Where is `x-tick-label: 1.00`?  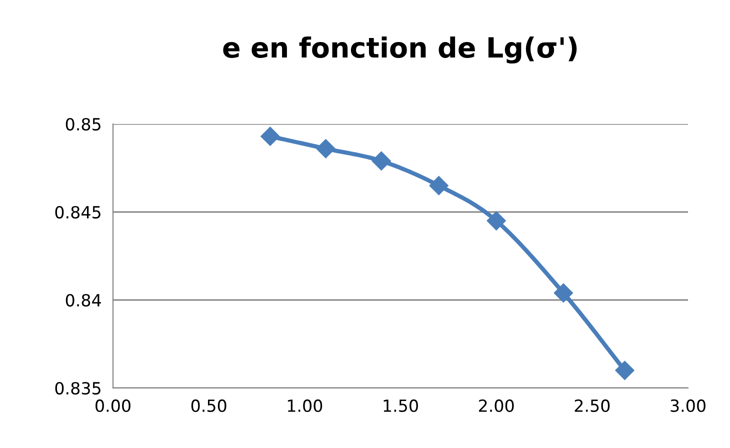 x-tick-label: 1.00 is located at coordinates (305, 405).